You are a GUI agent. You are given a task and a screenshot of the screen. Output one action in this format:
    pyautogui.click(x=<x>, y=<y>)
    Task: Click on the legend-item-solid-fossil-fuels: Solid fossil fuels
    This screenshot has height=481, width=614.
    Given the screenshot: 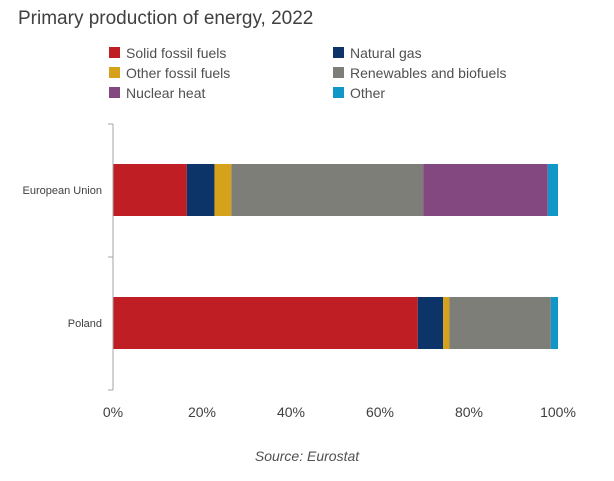 What is the action you would take?
    pyautogui.click(x=221, y=52)
    